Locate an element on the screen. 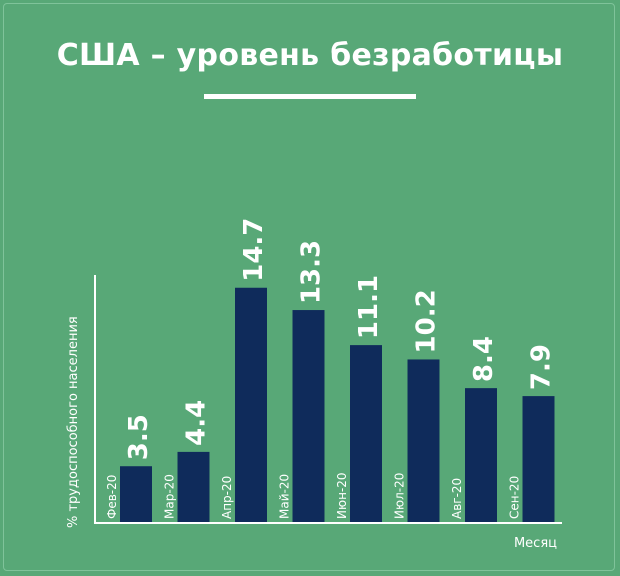 The width and height of the screenshot is (620, 576). category-label: Июл-20 is located at coordinates (400, 496).